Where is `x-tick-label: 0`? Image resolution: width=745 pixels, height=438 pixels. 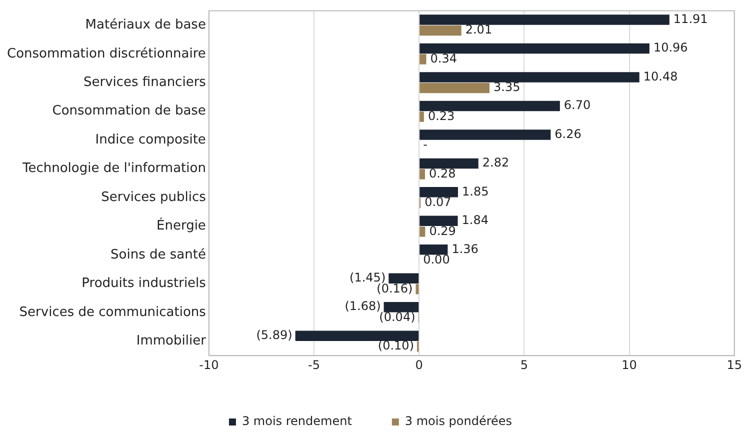
x-tick-label: 0 is located at coordinates (419, 365).